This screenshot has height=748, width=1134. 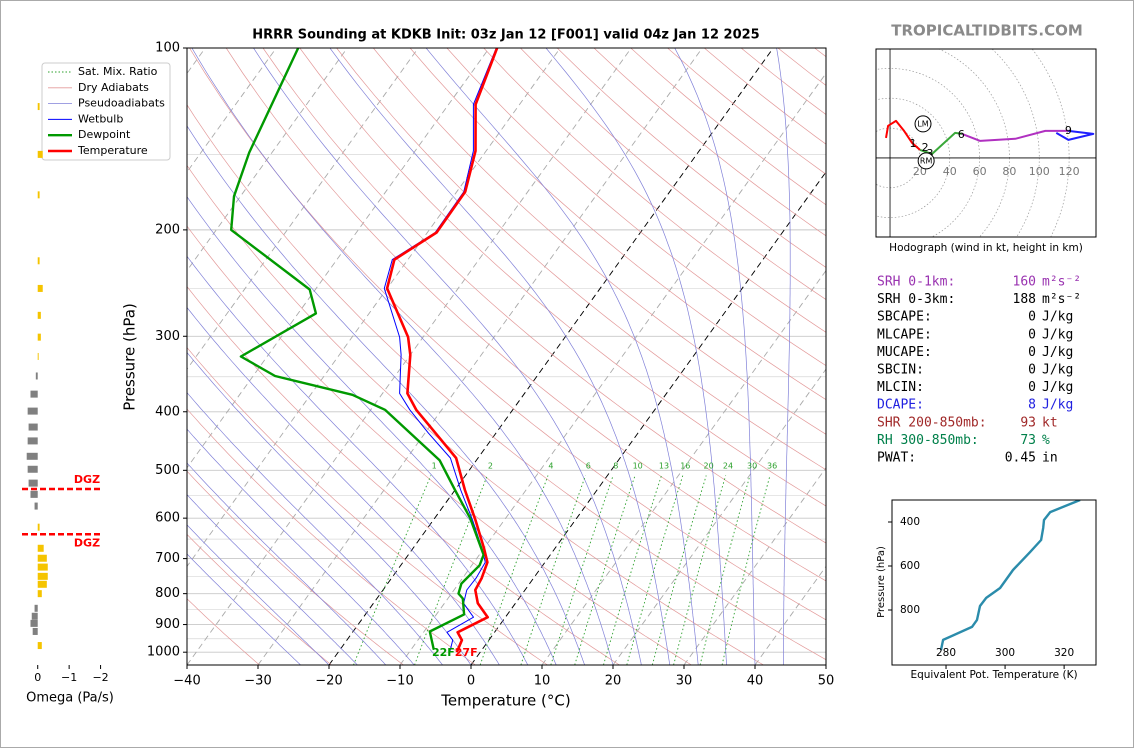 What do you see at coordinates (950, 171) in the screenshot?
I see `ring-label: 40` at bounding box center [950, 171].